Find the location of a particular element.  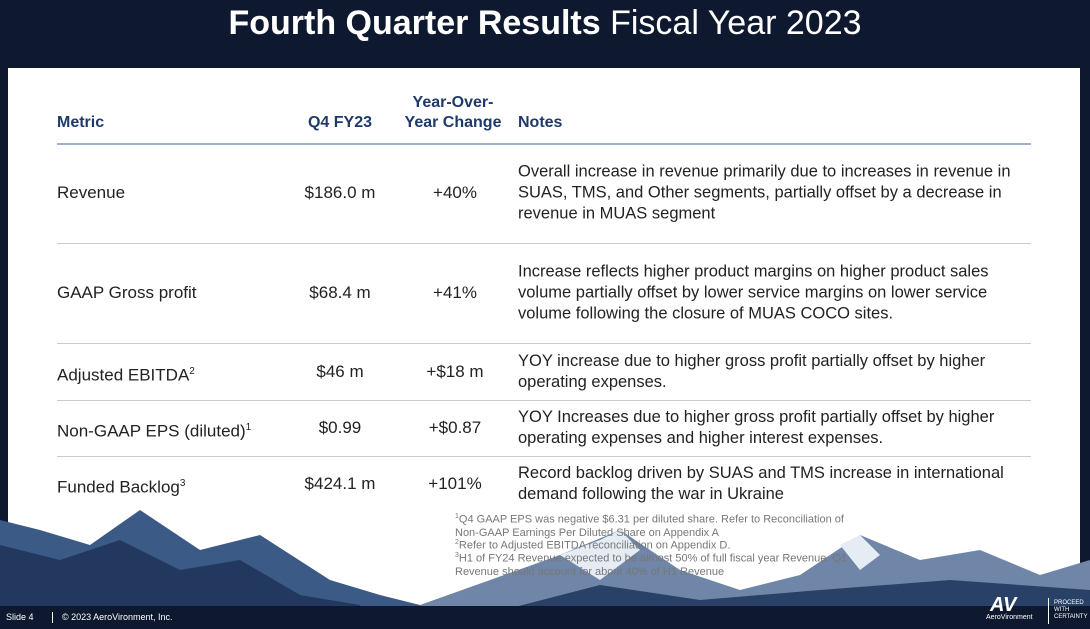

superscript: 1 is located at coordinates (248, 427).